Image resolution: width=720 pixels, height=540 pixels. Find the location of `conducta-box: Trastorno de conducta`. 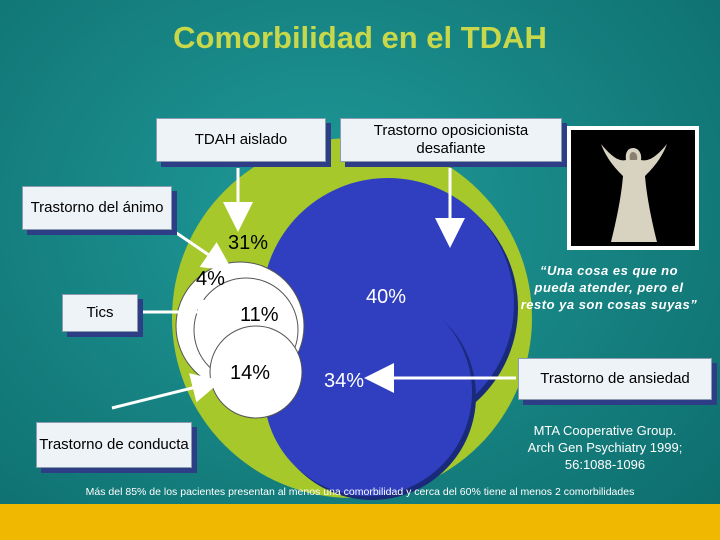

conducta-box: Trastorno de conducta is located at coordinates (114, 445).